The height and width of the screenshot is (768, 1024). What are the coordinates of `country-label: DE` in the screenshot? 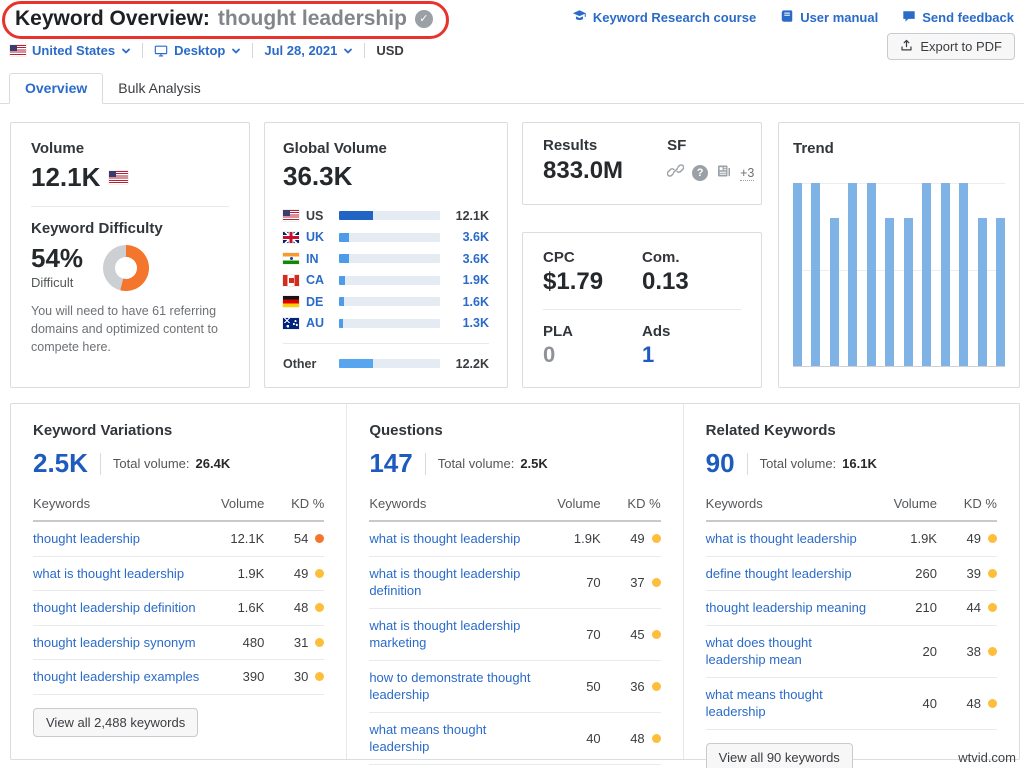 It's located at (315, 301).